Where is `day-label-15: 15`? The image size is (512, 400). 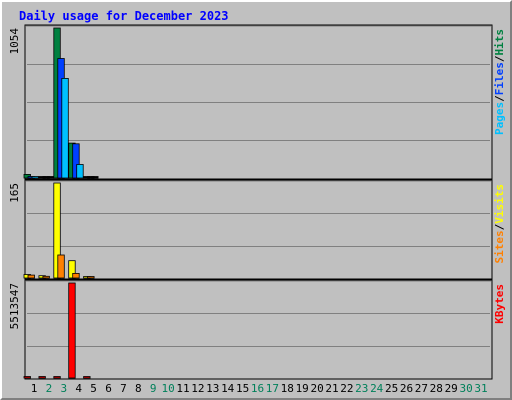
day-label-15: 15 is located at coordinates (242, 388).